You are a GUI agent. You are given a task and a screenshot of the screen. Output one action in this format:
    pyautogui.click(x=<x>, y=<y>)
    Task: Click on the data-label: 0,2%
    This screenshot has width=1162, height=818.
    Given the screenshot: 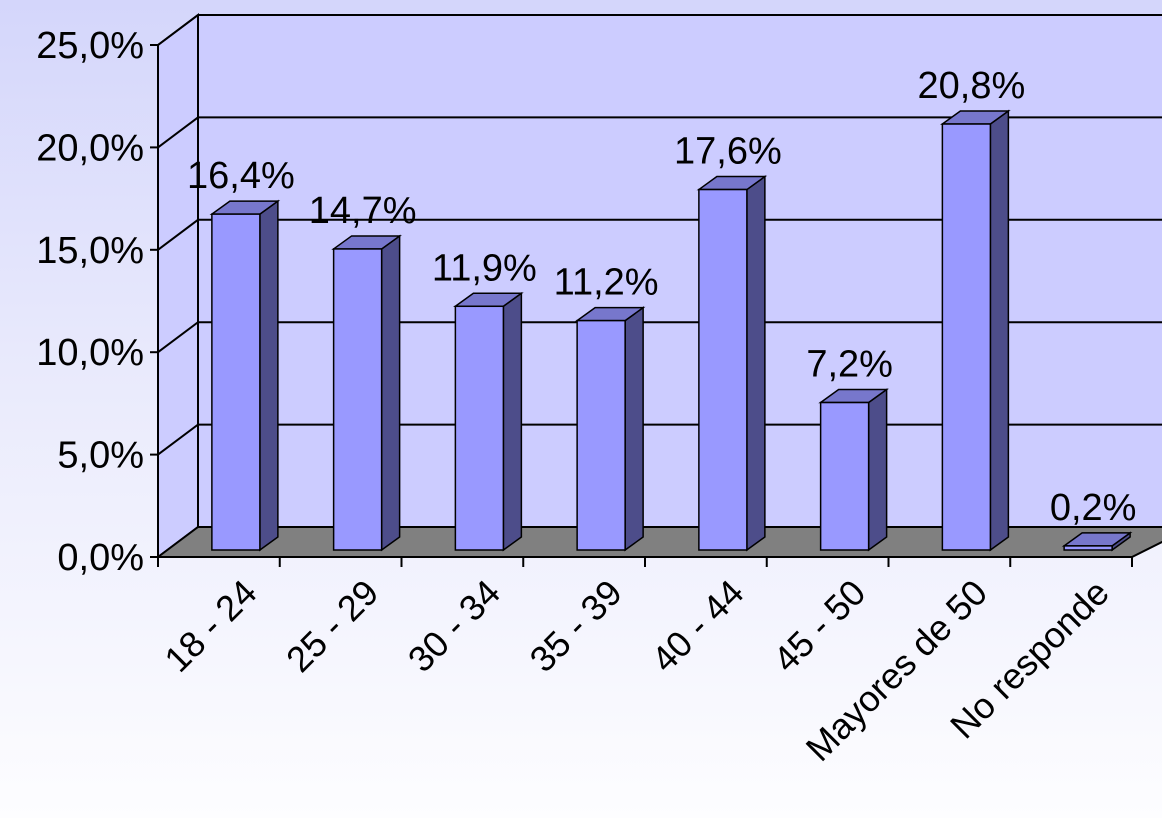 What is the action you would take?
    pyautogui.click(x=1093, y=508)
    